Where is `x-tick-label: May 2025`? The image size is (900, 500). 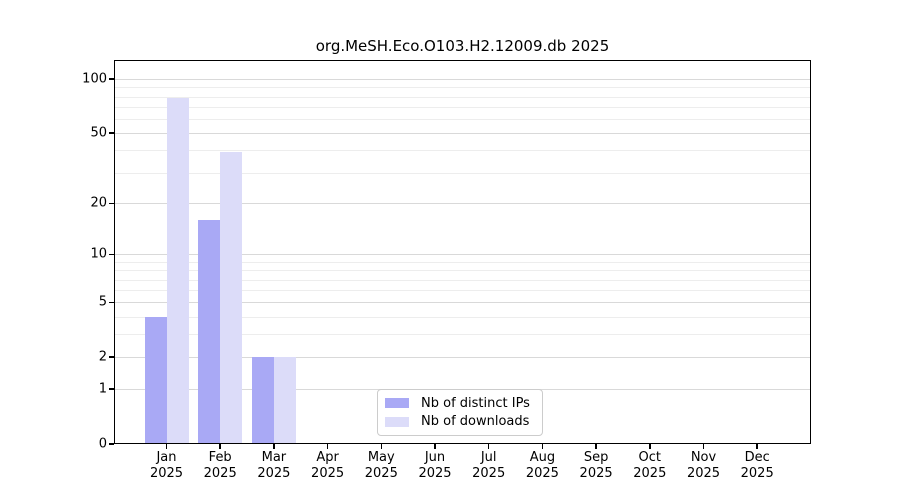
x-tick-label: May 2025 is located at coordinates (381, 465).